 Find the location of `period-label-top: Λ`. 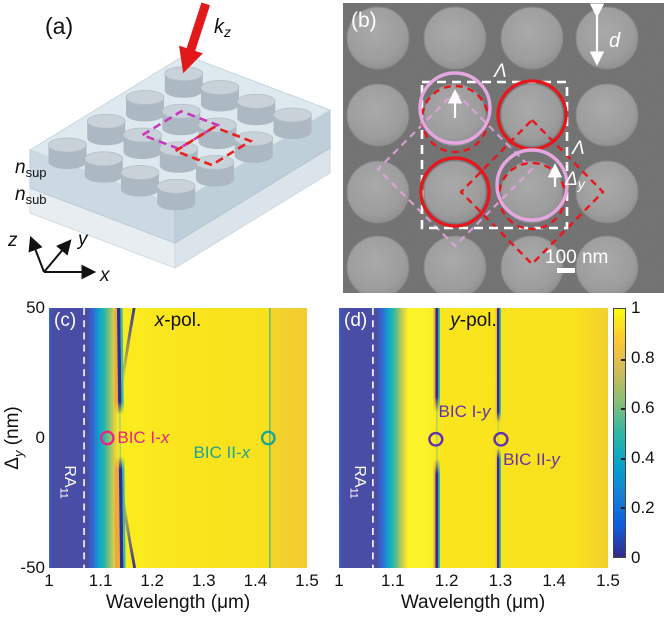

period-label-top: Λ is located at coordinates (500, 71).